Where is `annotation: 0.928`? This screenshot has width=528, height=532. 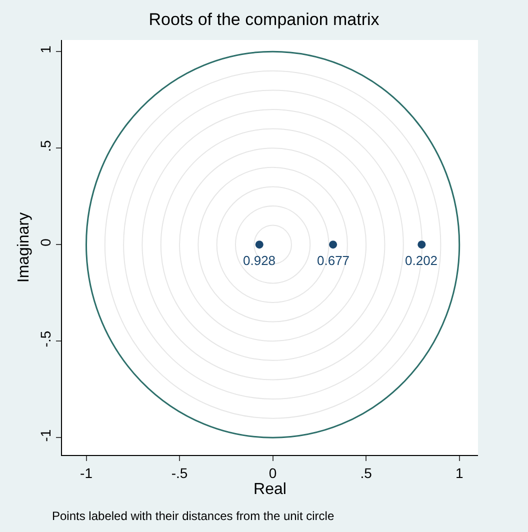 annotation: 0.928 is located at coordinates (259, 260).